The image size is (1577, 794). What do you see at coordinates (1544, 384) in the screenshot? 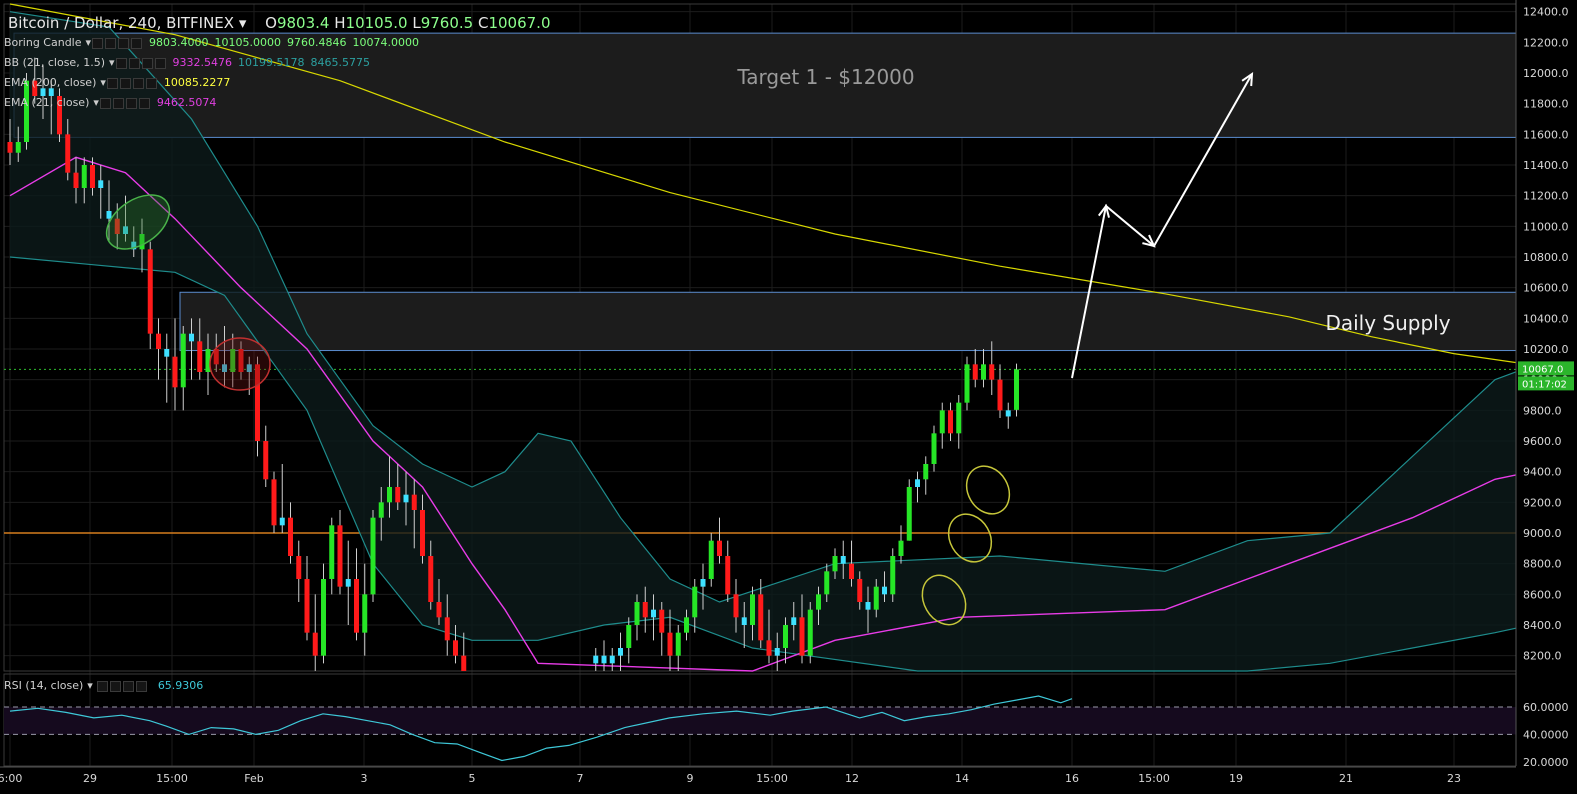
I see `timer-text: 01:17:02` at bounding box center [1544, 384].